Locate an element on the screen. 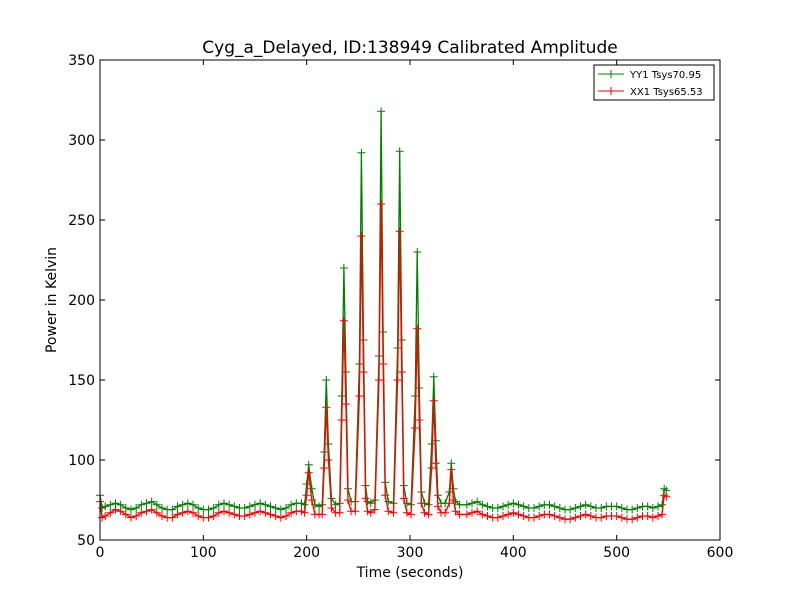  x-tick-label: 200 is located at coordinates (306, 553).